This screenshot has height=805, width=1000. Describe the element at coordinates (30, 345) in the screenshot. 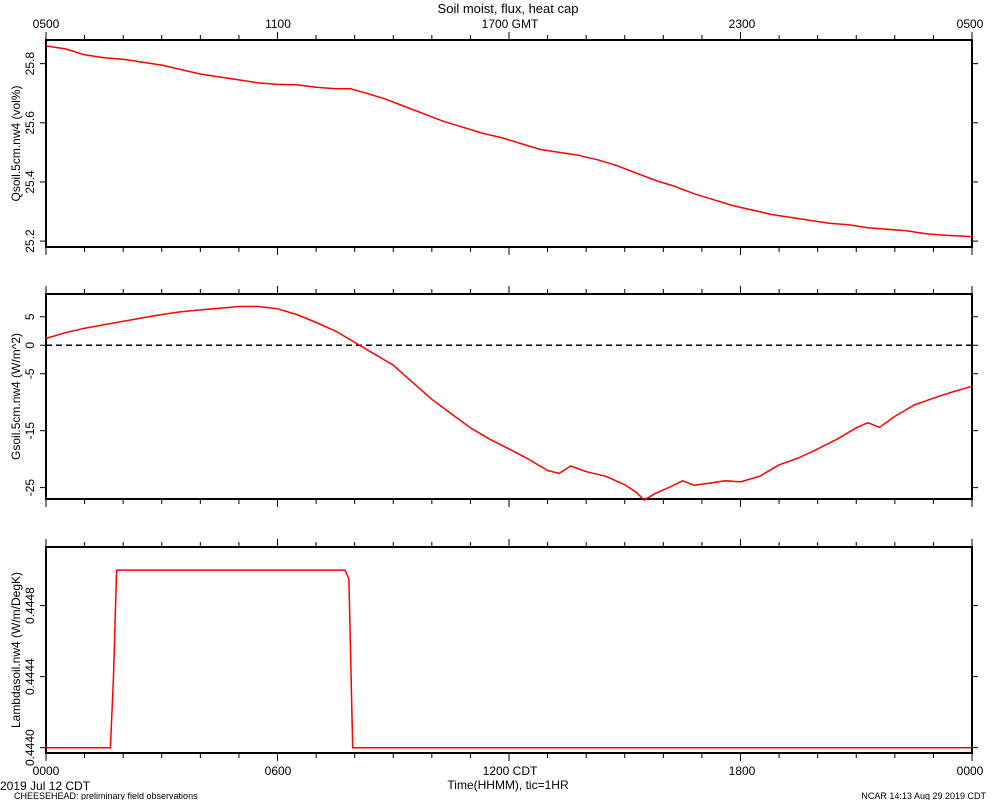

I see `y-tick-label: 0` at that location.